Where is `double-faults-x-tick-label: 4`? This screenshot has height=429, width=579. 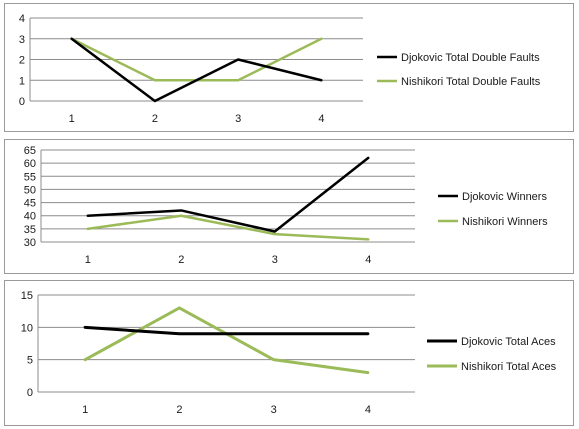 double-faults-x-tick-label: 4 is located at coordinates (321, 119).